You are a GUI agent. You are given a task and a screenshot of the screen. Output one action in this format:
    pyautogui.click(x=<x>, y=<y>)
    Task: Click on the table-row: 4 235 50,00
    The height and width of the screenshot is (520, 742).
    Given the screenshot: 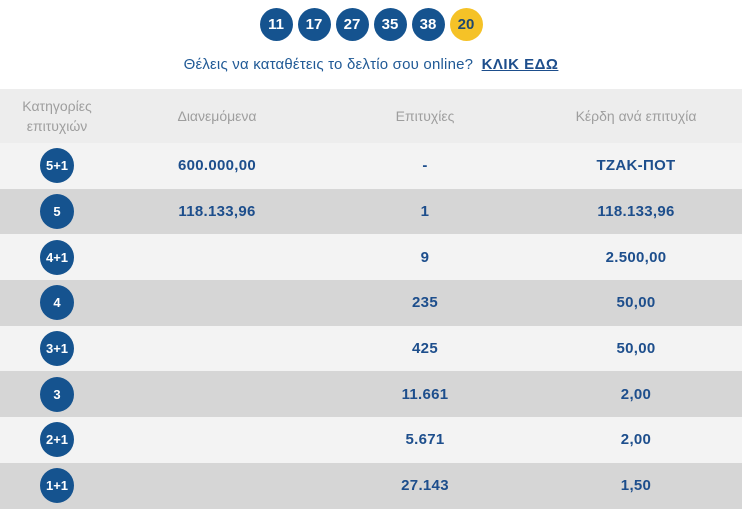 What is the action you would take?
    pyautogui.click(x=371, y=303)
    